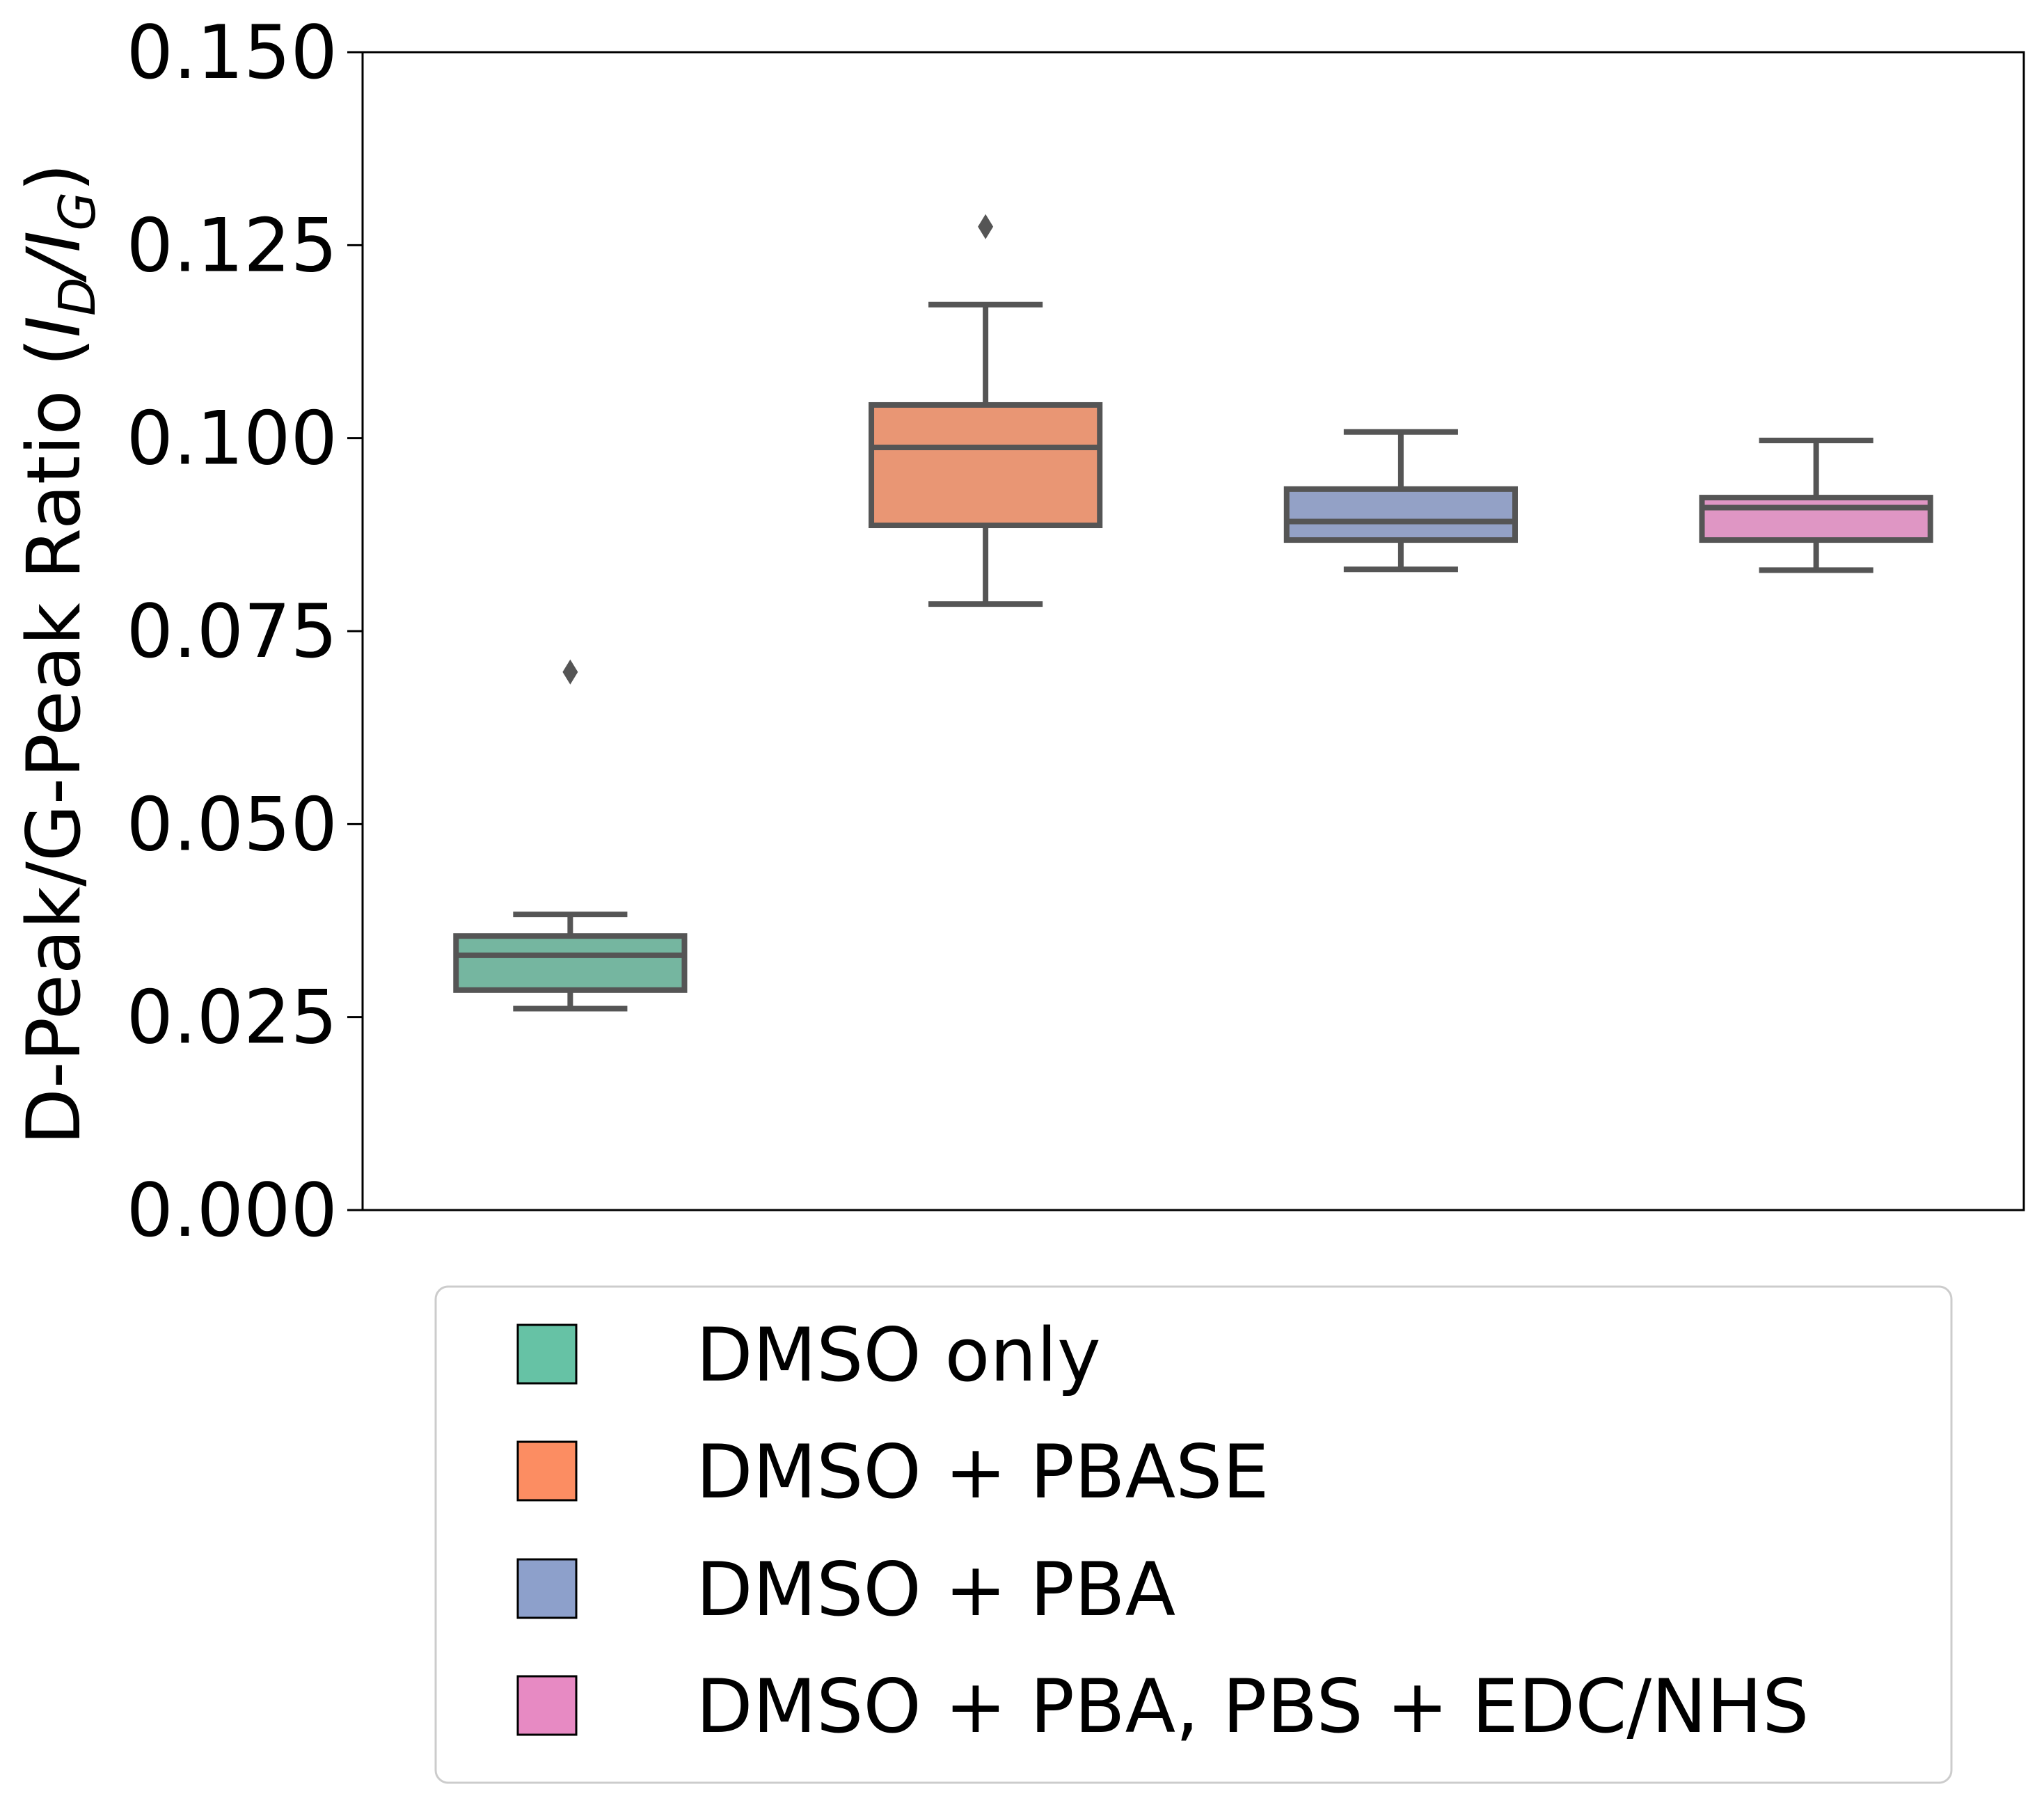  Describe the element at coordinates (898, 1355) in the screenshot. I see `legend-label: DMSO only` at that location.